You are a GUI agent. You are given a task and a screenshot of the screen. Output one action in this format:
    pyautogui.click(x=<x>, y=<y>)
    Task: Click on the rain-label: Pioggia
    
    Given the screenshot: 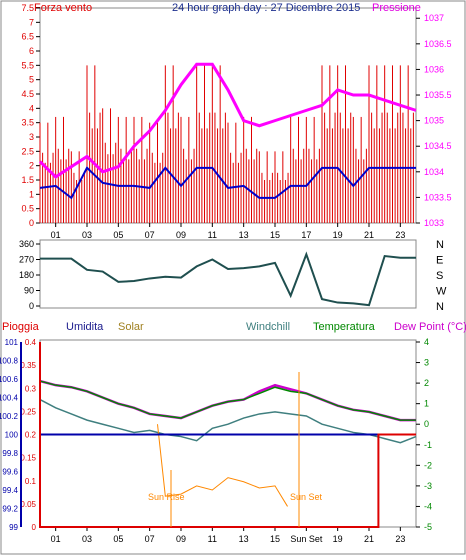 What is the action you would take?
    pyautogui.click(x=21, y=327)
    